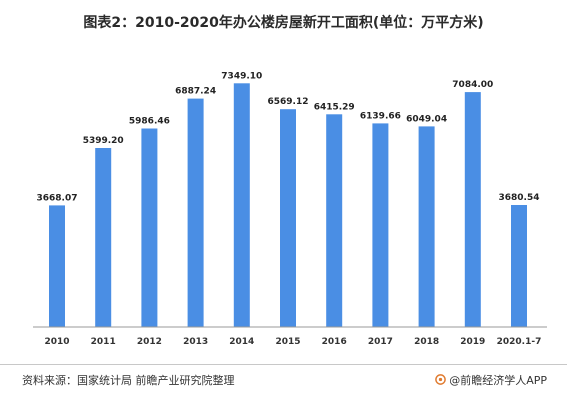 The image size is (567, 402). Describe the element at coordinates (241, 342) in the screenshot. I see `category-label-2014: 2014` at that location.